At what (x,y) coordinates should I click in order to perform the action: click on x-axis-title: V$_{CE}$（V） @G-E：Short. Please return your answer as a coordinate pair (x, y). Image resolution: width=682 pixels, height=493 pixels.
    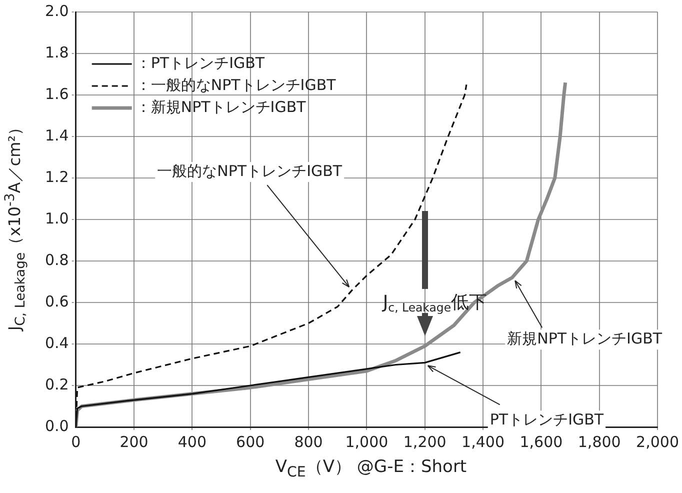
    Looking at the image, I should click on (371, 468).